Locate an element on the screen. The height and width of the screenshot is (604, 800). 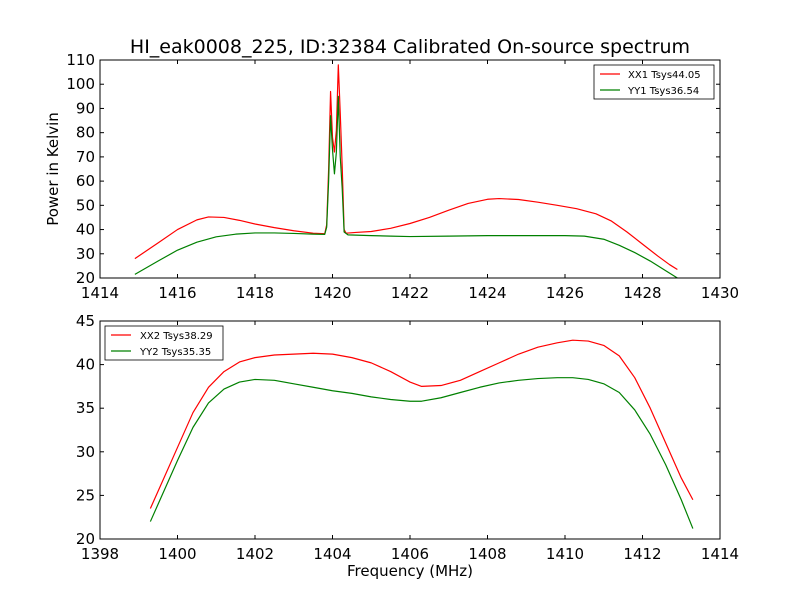
bottom-legend-box is located at coordinates (164, 343).